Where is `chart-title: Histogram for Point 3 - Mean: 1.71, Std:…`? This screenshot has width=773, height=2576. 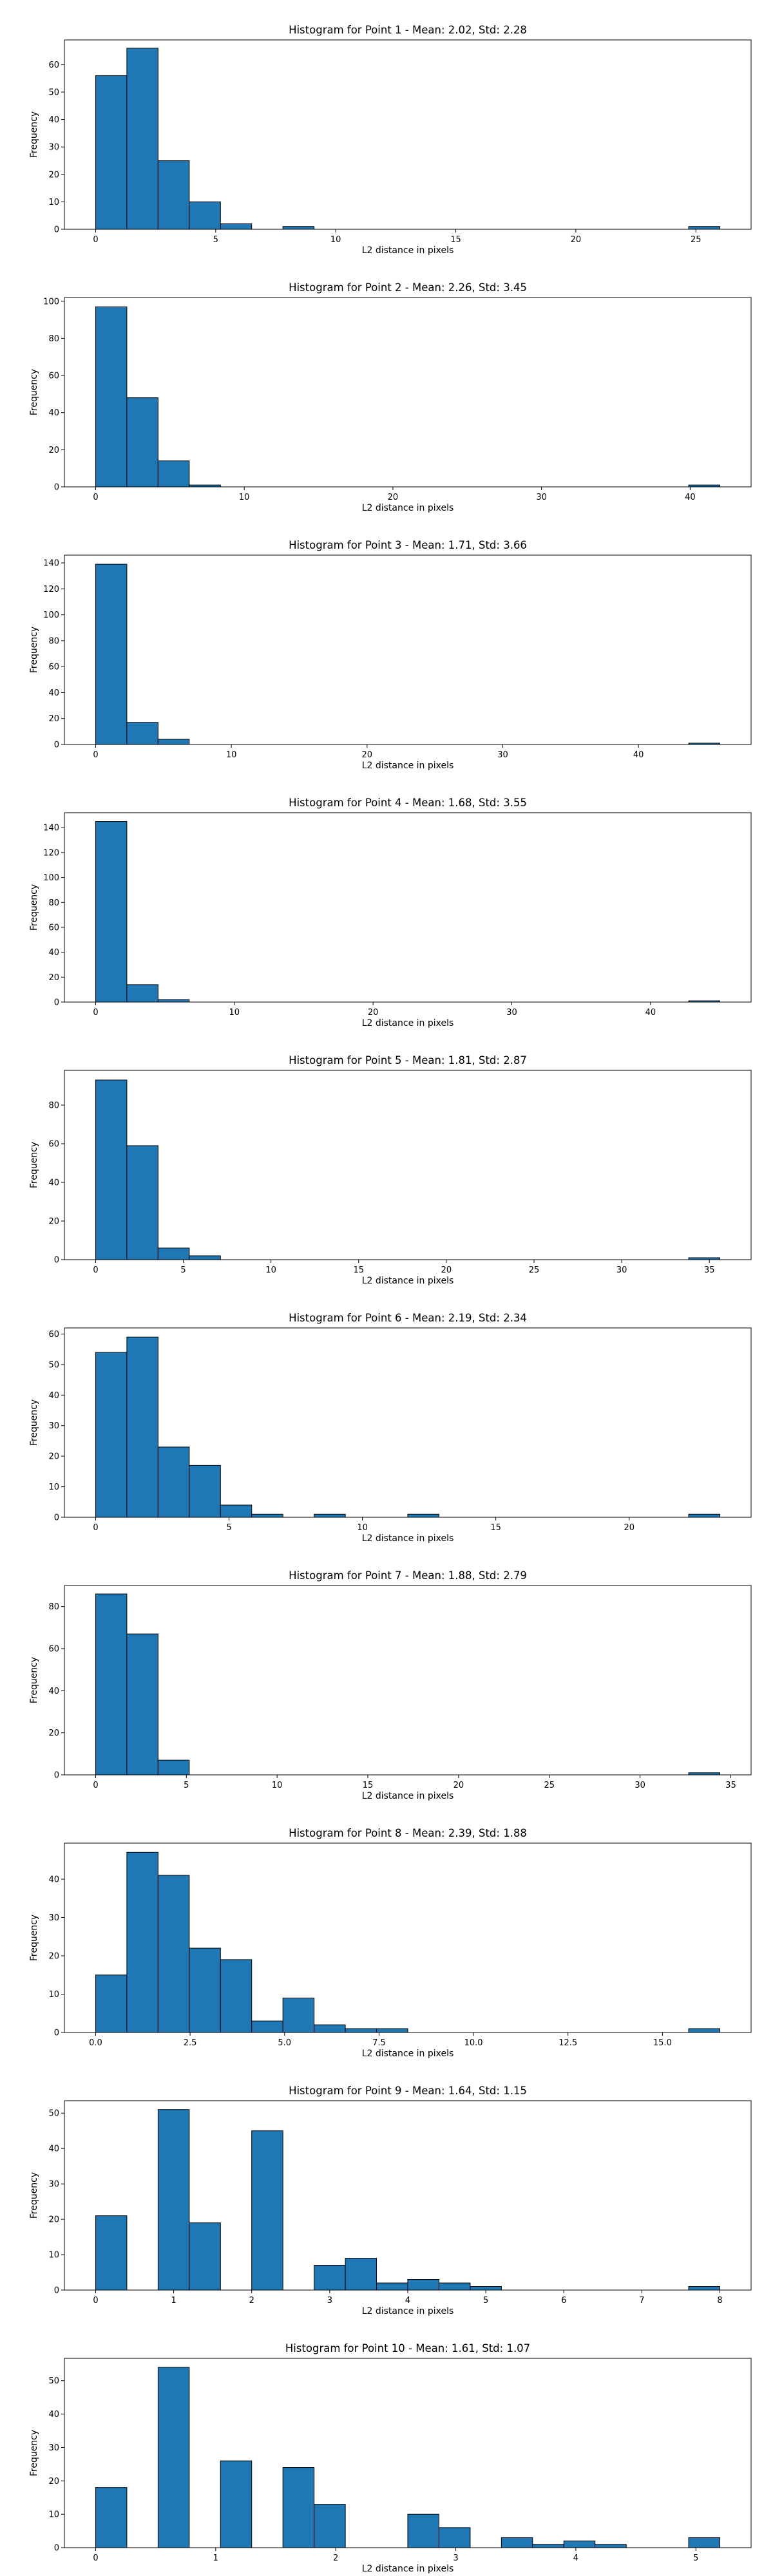 chart-title: Histogram for Point 3 - Mean: 1.71, Std:… is located at coordinates (408, 545).